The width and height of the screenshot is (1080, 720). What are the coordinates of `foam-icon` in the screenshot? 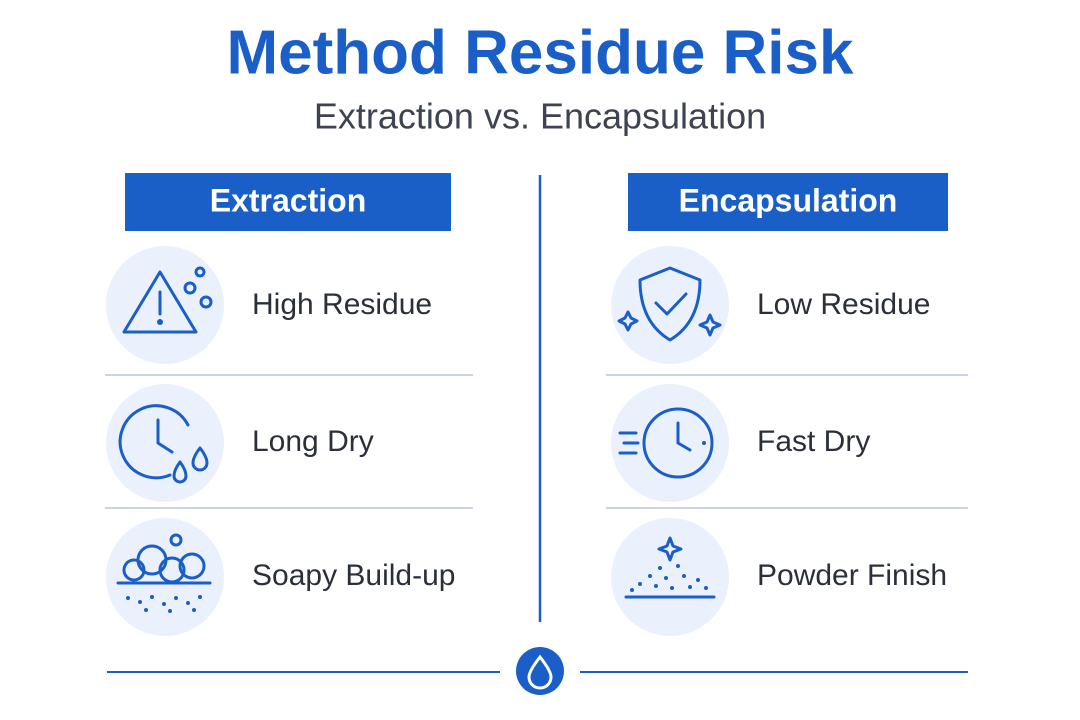 It's located at (164, 573).